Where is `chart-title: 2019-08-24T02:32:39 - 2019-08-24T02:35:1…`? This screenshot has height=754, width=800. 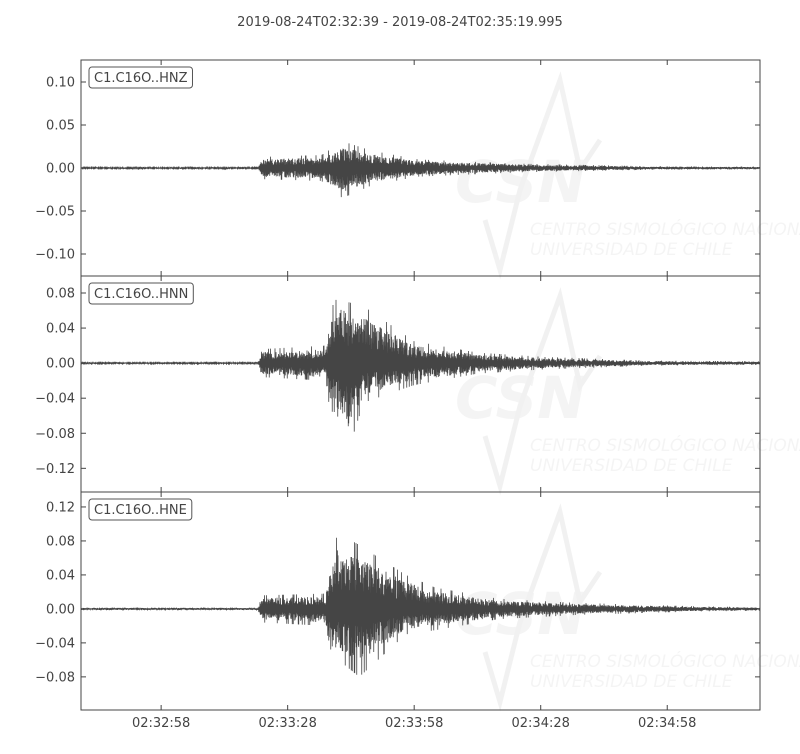 chart-title: 2019-08-24T02:32:39 - 2019-08-24T02:35:1… is located at coordinates (400, 22).